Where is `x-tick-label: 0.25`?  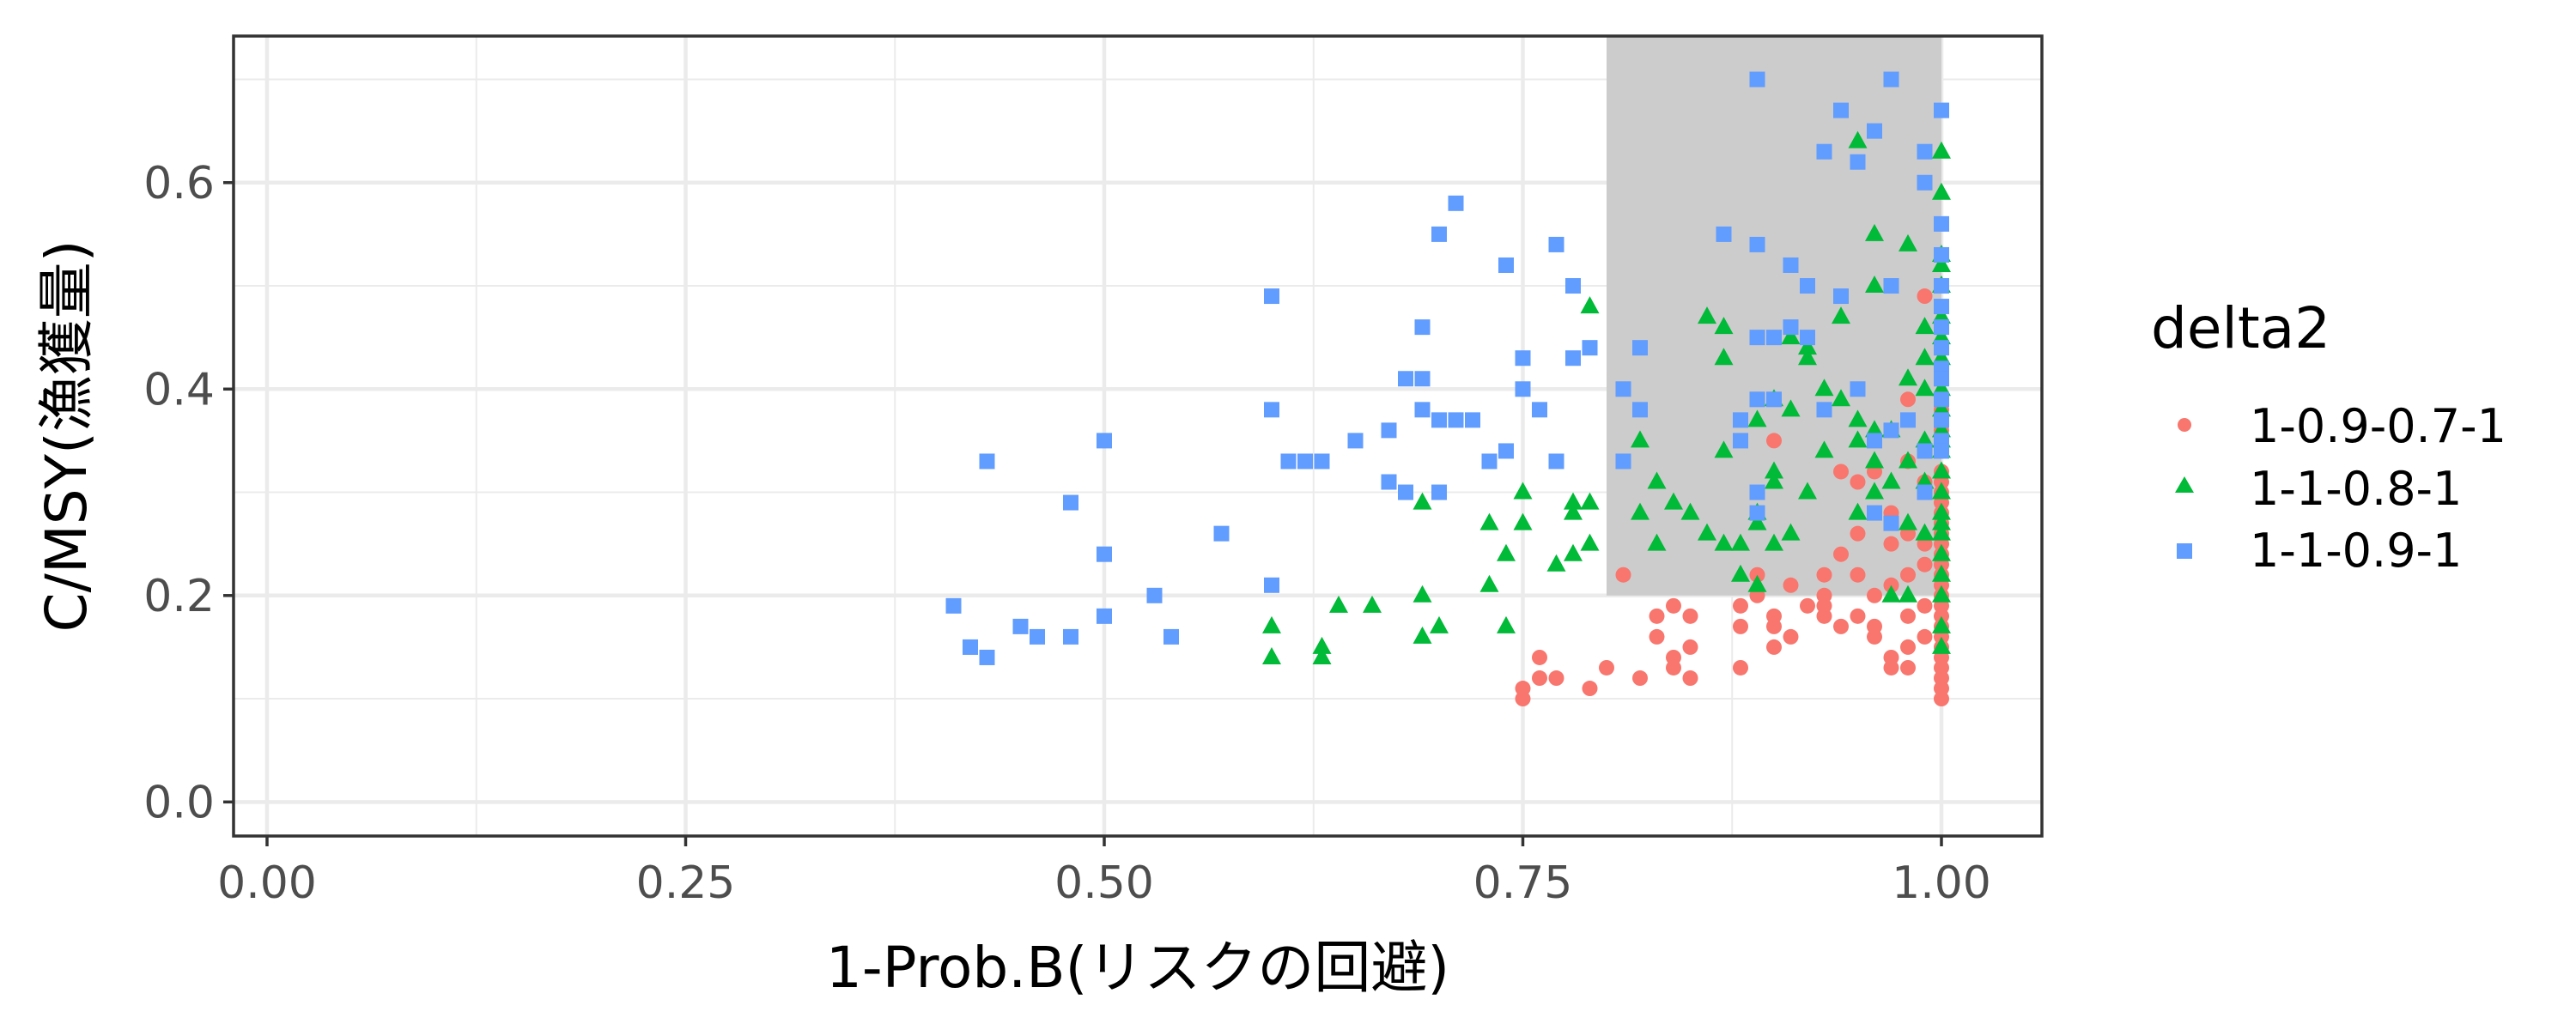
x-tick-label: 0.25 is located at coordinates (686, 883).